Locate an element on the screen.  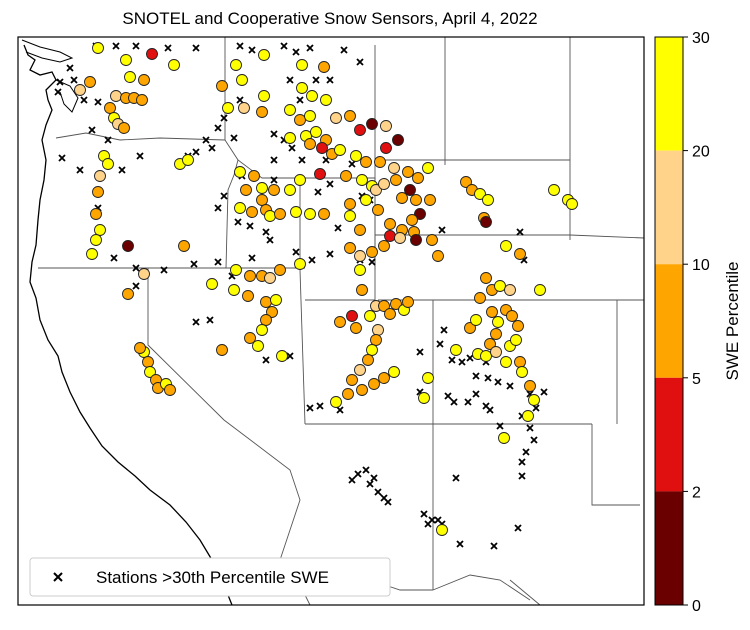
puget-sound is located at coordinates (67, 96).